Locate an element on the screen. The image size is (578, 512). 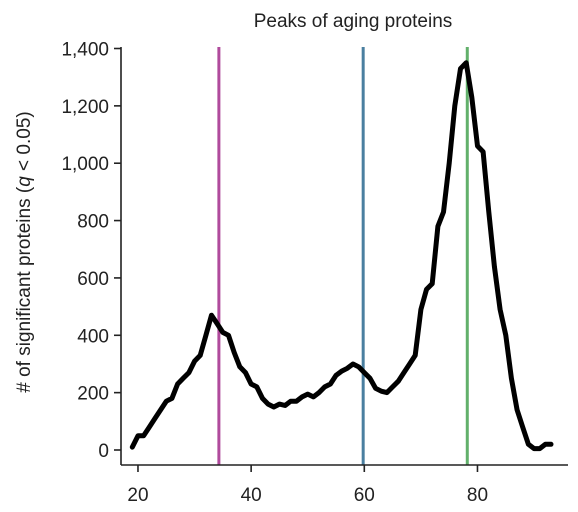
y-axis-label: # of significant proteins (q < 0.05) is located at coordinates (24, 252).